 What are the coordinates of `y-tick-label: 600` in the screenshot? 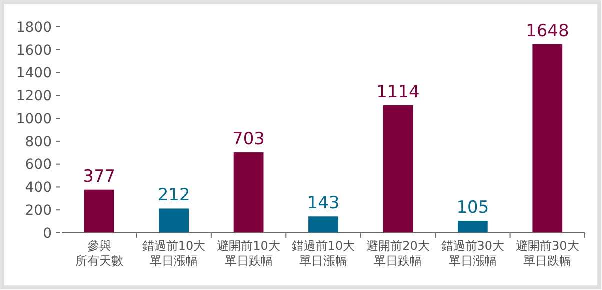 It's located at (38, 165).